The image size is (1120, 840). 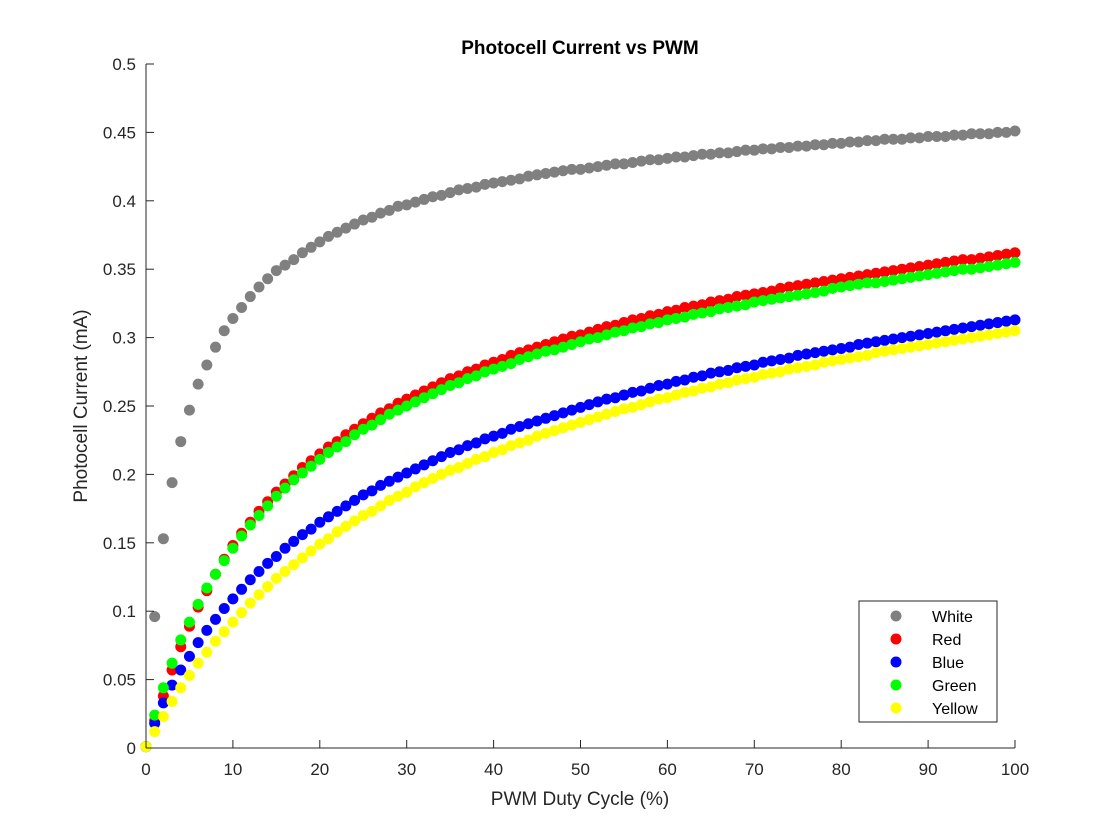 I want to click on x-ticks: 0 10 20 30 40 50 60 70 80 90 100, so click(x=585, y=759).